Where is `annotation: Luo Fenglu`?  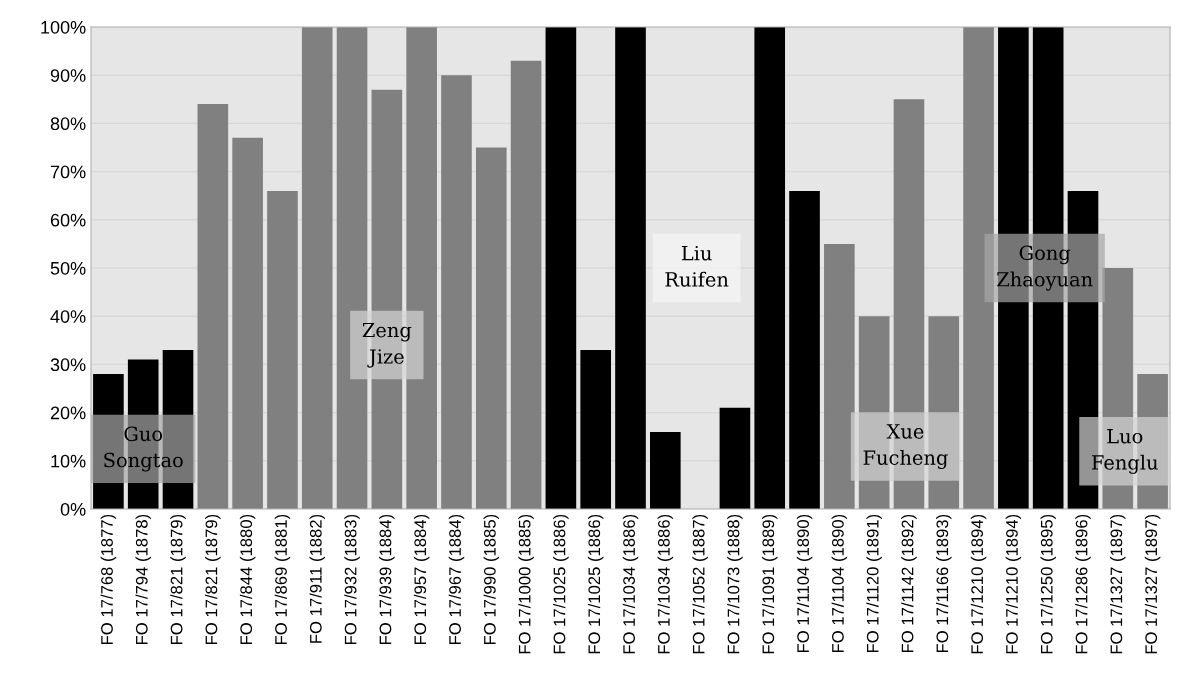 annotation: Luo Fenglu is located at coordinates (1125, 451).